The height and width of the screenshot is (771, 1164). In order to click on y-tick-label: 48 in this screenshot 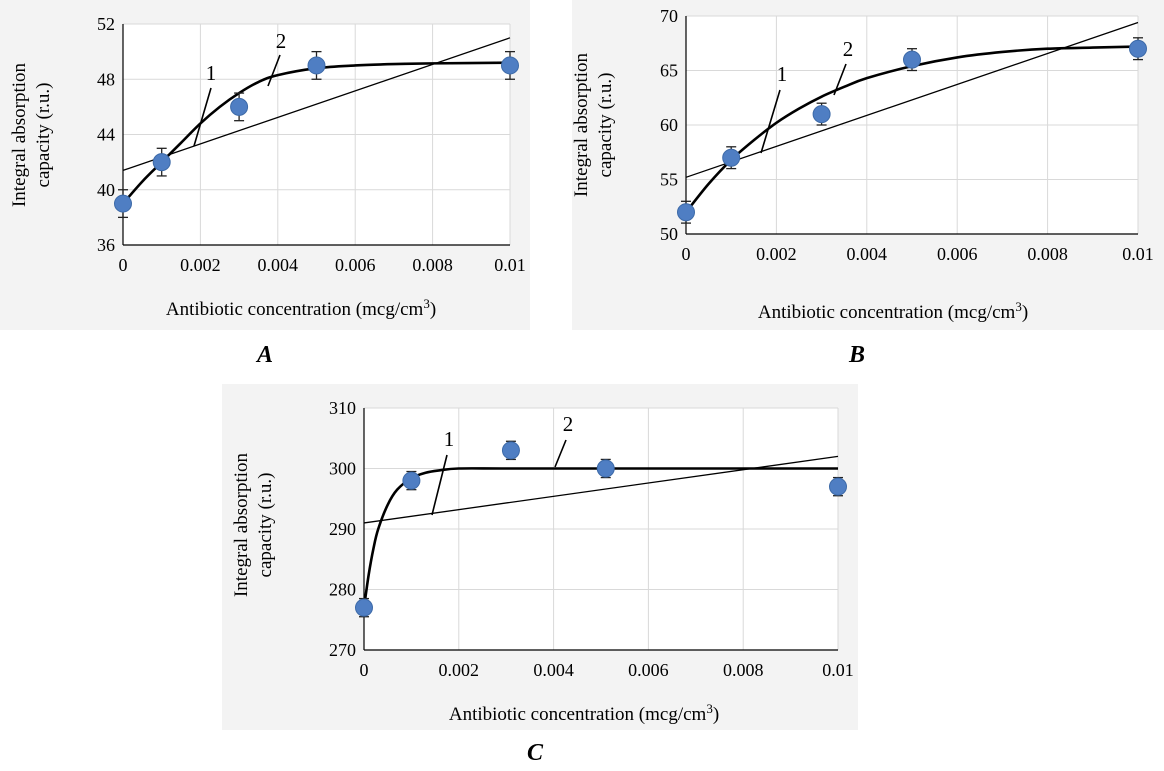, I will do `click(106, 79)`.